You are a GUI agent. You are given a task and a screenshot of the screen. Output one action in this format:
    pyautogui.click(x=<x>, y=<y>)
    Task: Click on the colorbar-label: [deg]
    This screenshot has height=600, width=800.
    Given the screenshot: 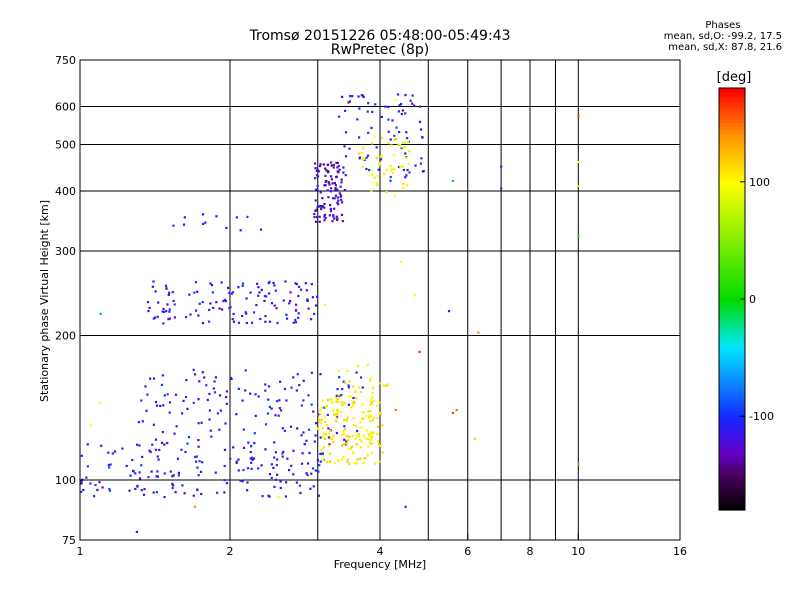 What is the action you would take?
    pyautogui.click(x=734, y=77)
    